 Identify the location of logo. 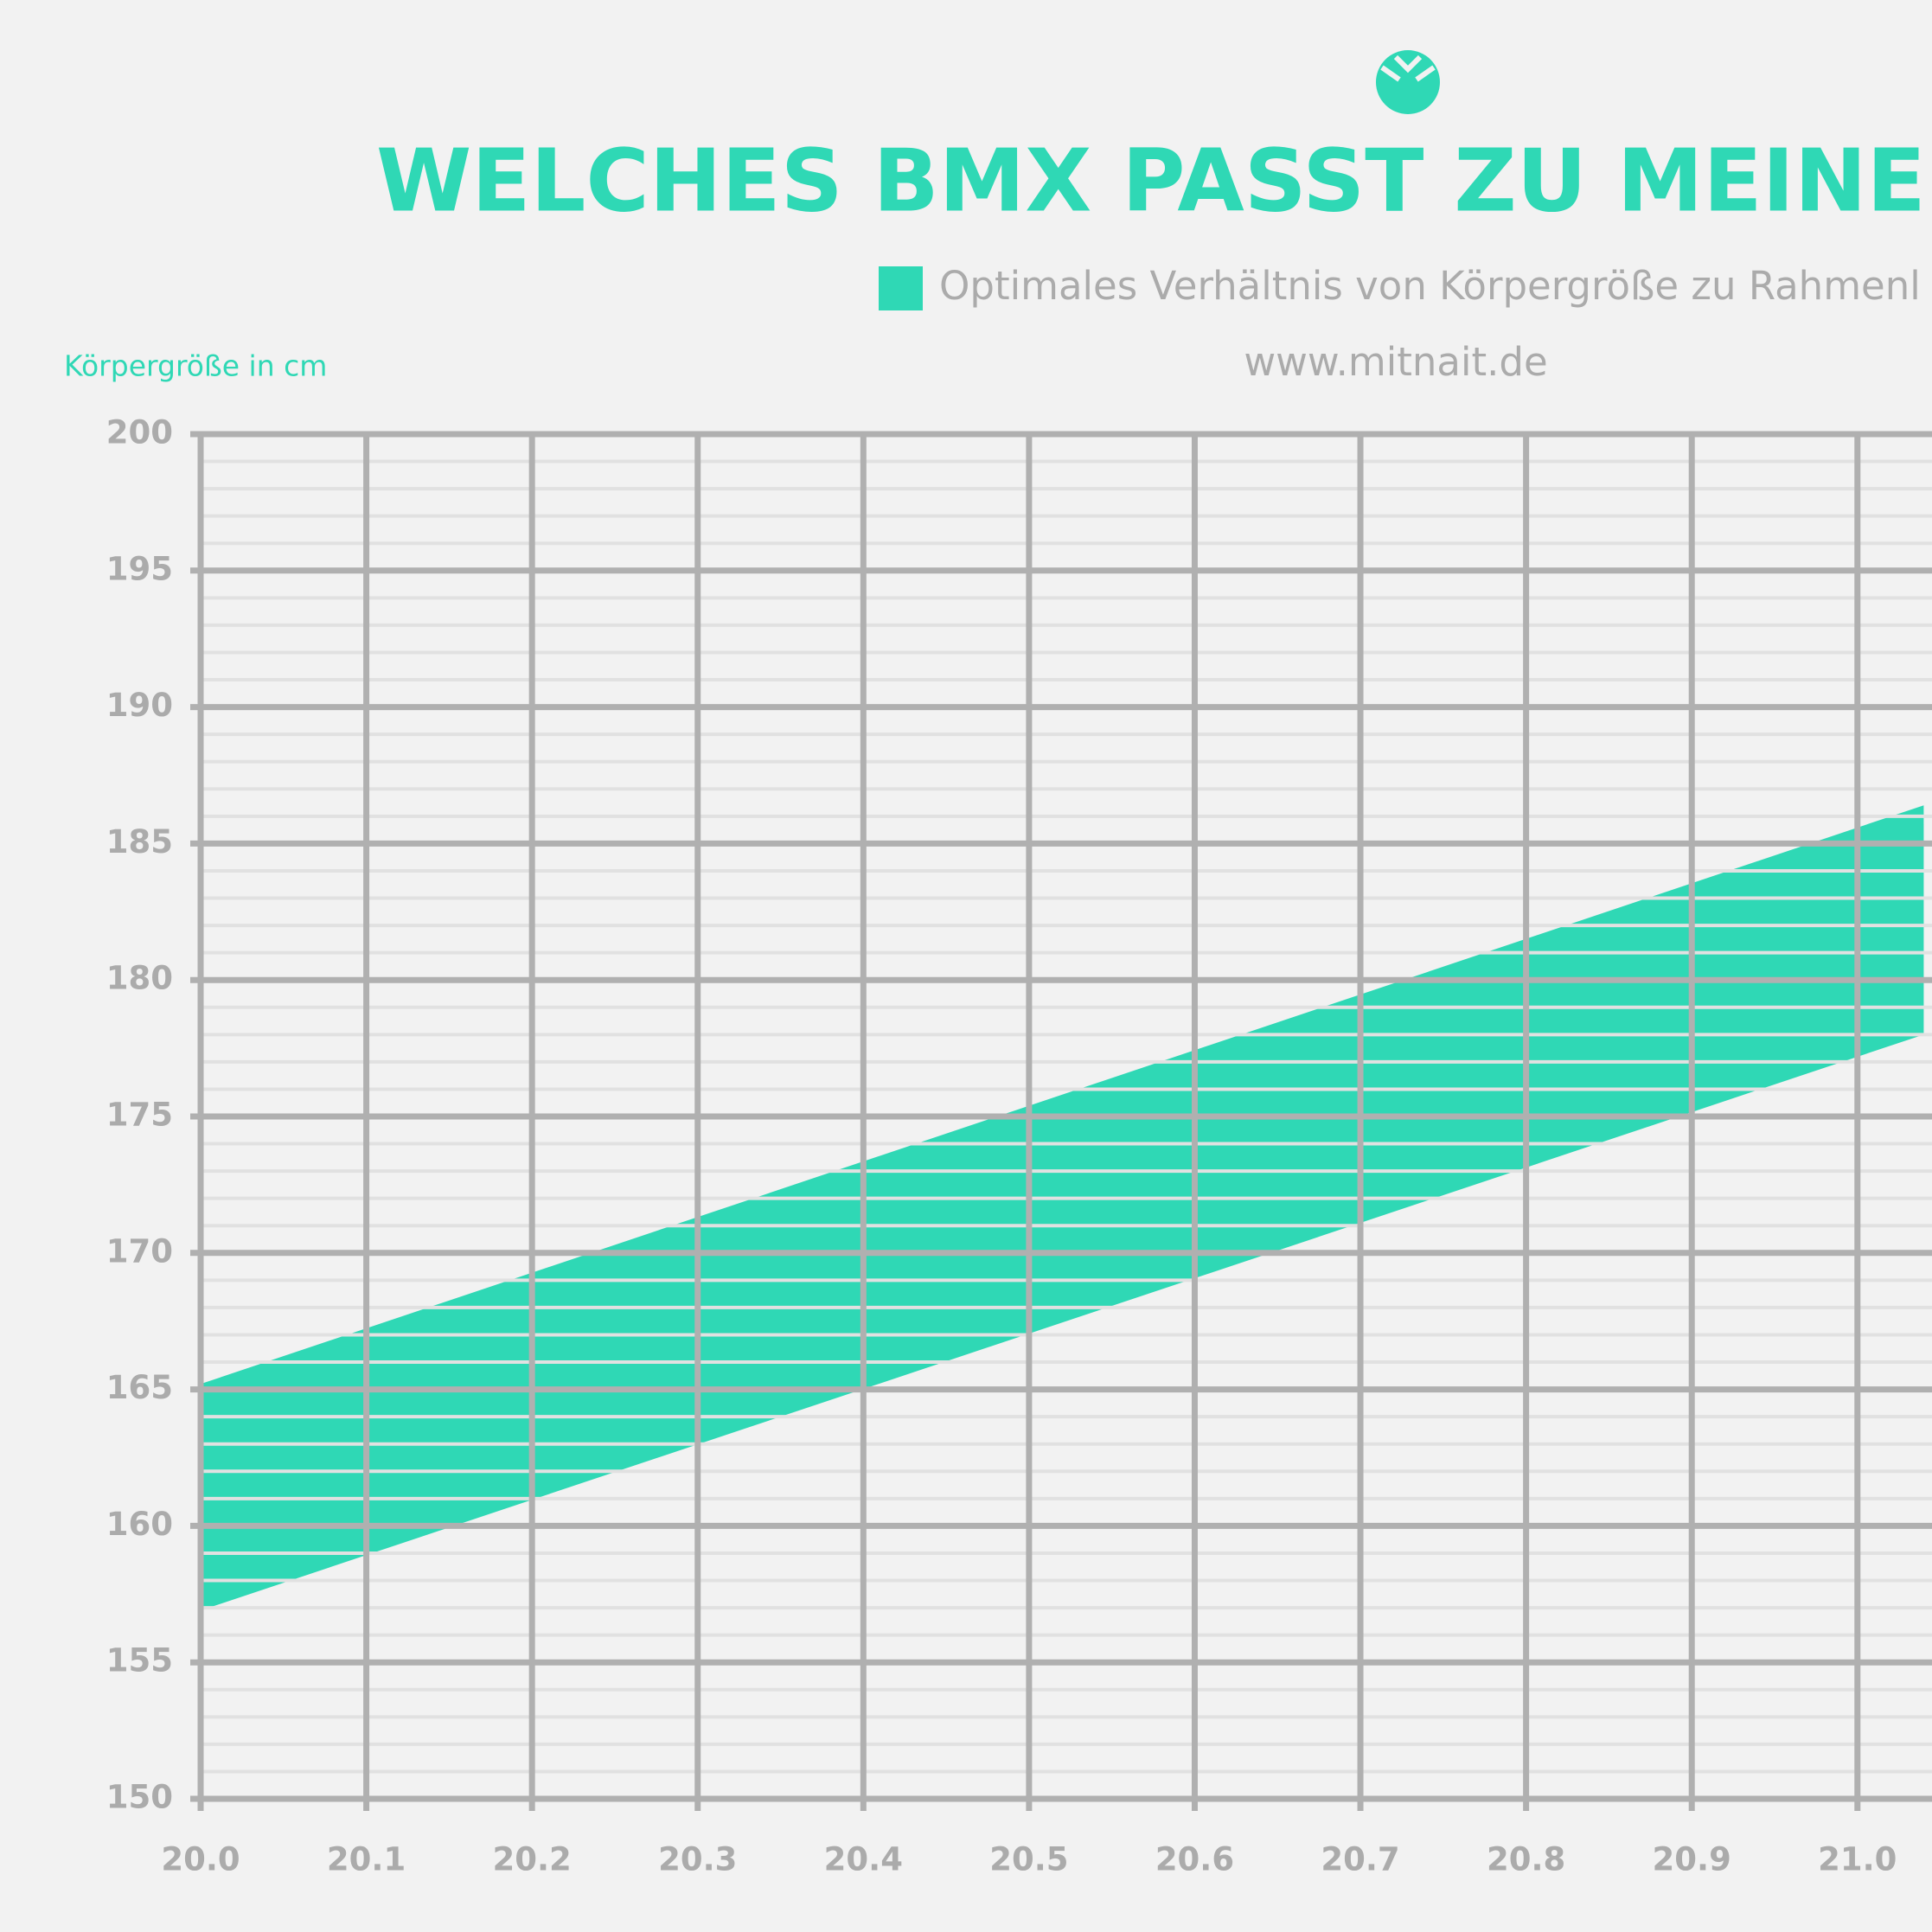
(1408, 82).